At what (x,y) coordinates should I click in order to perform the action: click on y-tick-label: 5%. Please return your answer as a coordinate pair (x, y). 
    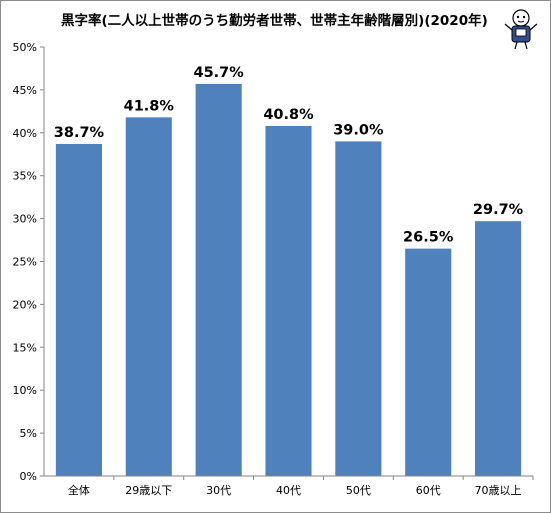
    Looking at the image, I should click on (28, 433).